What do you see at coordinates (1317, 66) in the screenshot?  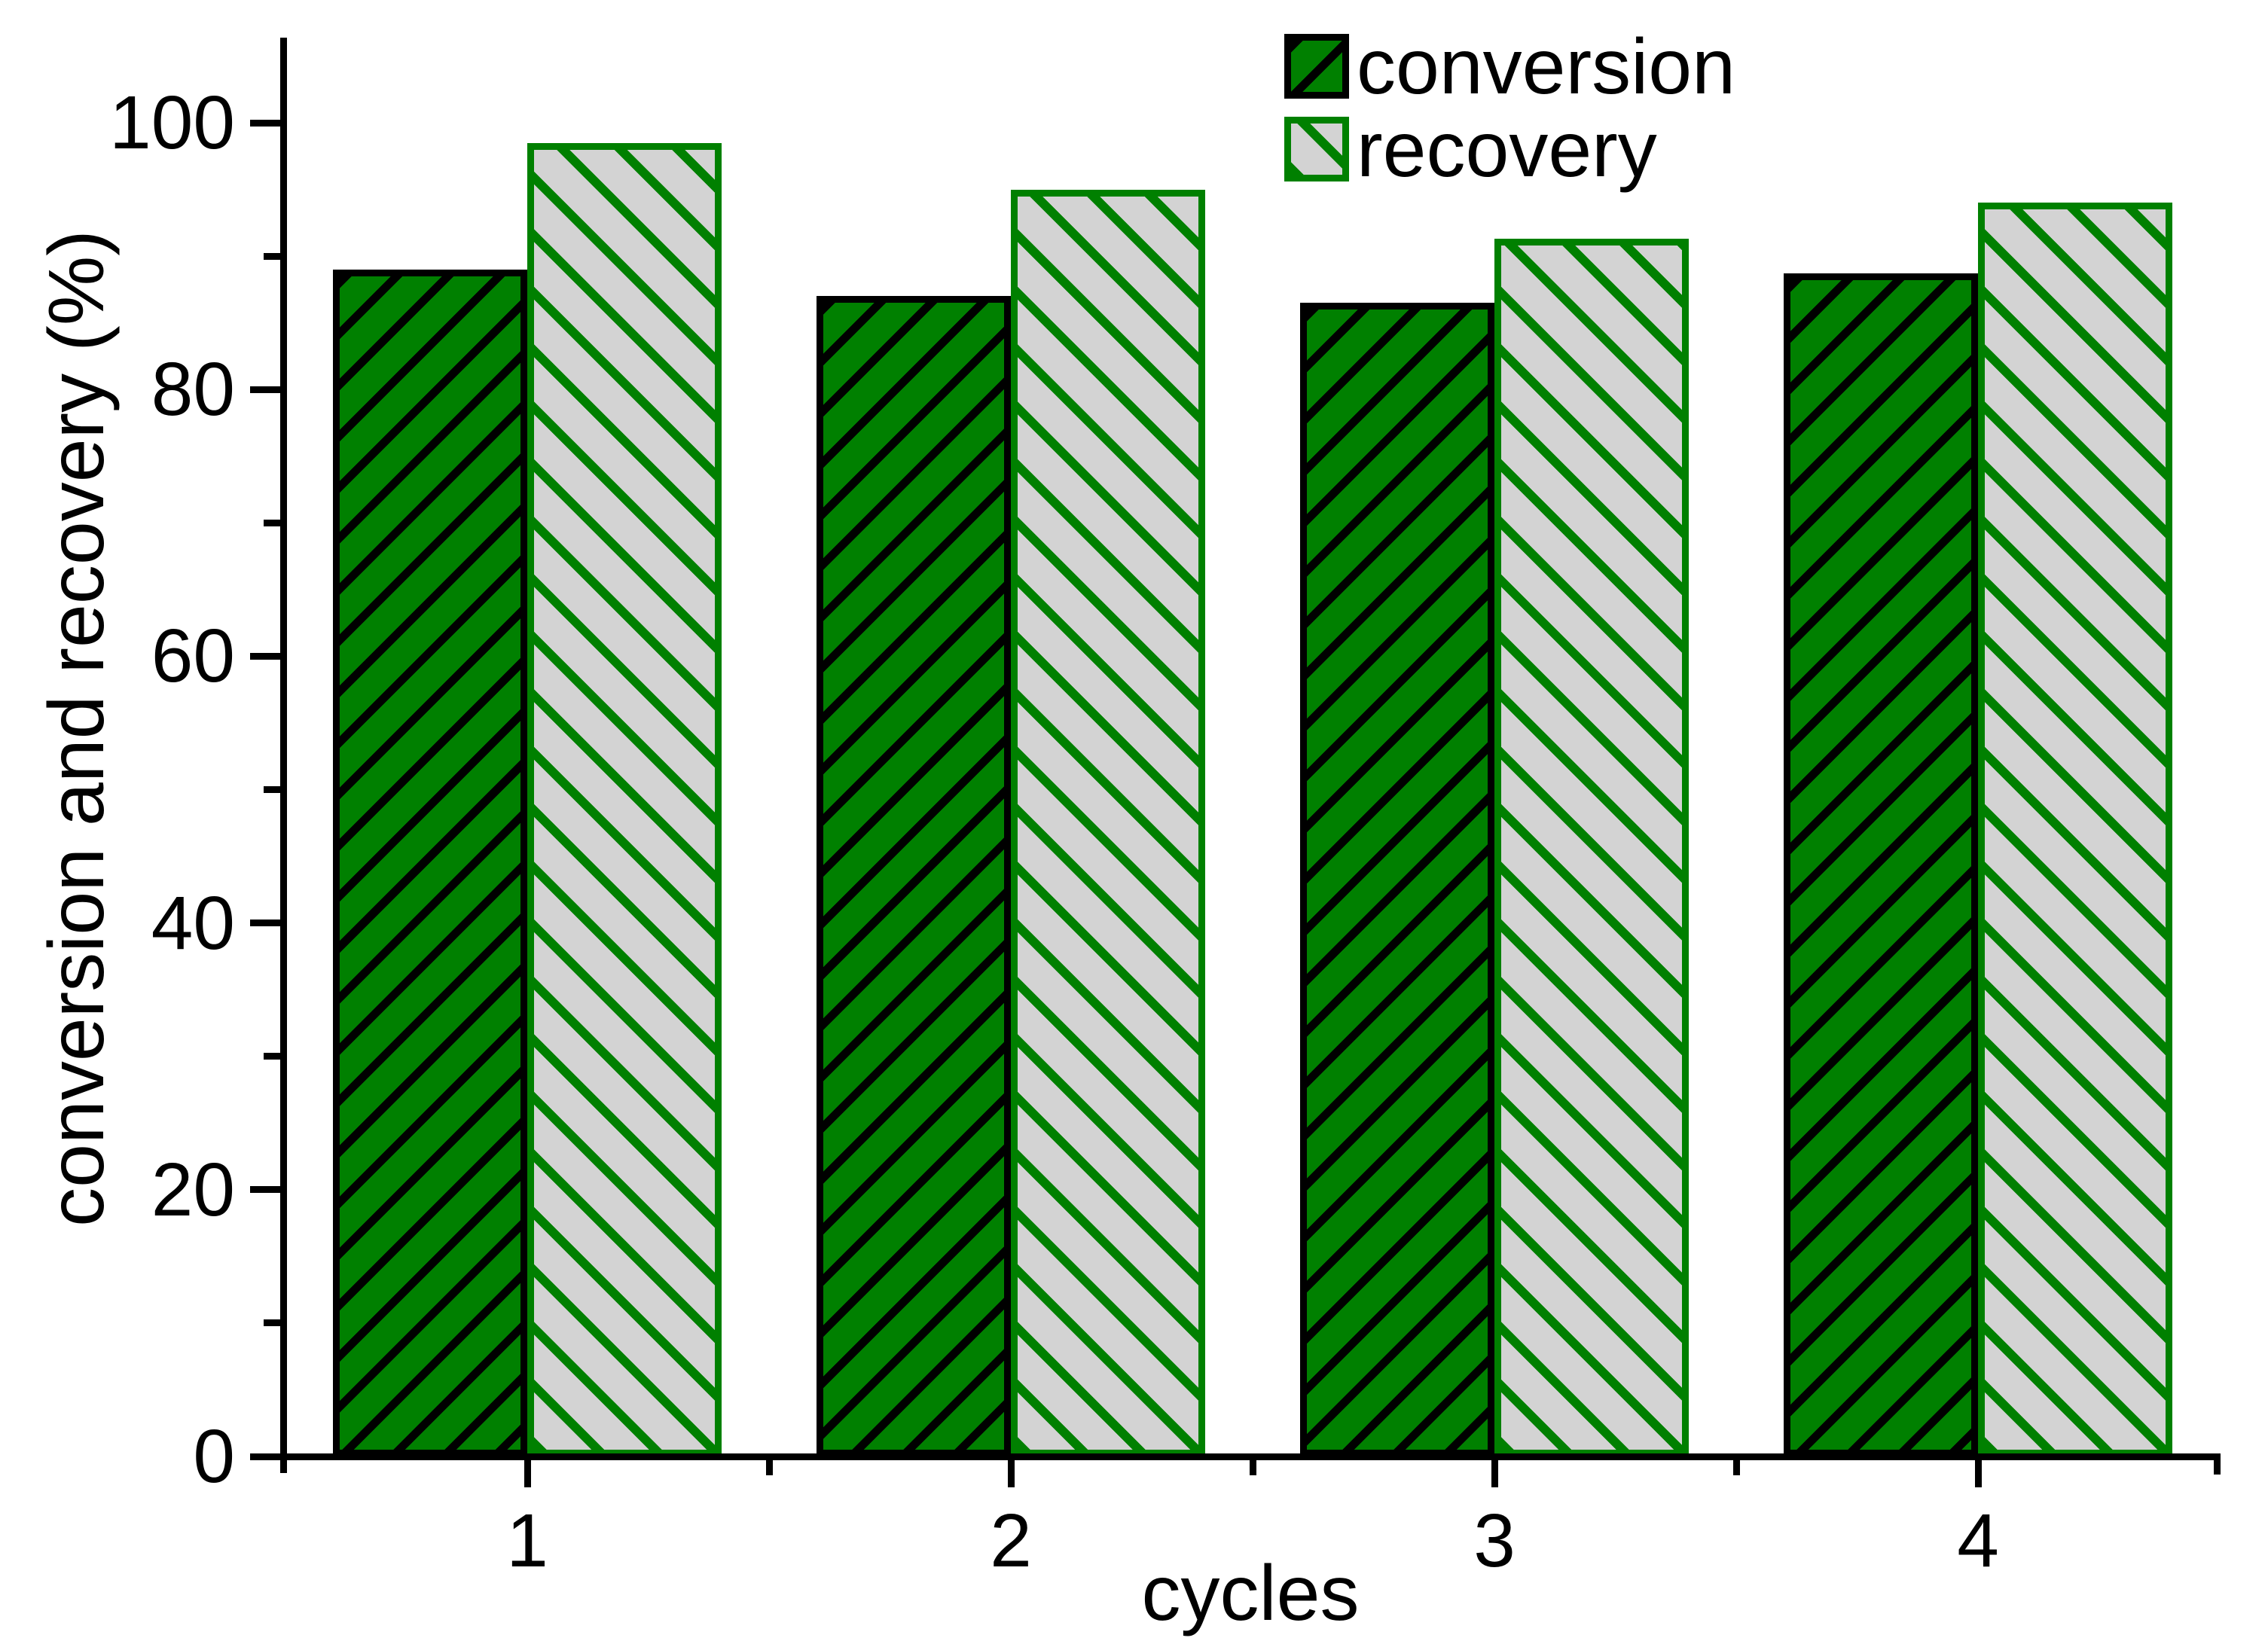 I see `conversion-legend-swatch` at bounding box center [1317, 66].